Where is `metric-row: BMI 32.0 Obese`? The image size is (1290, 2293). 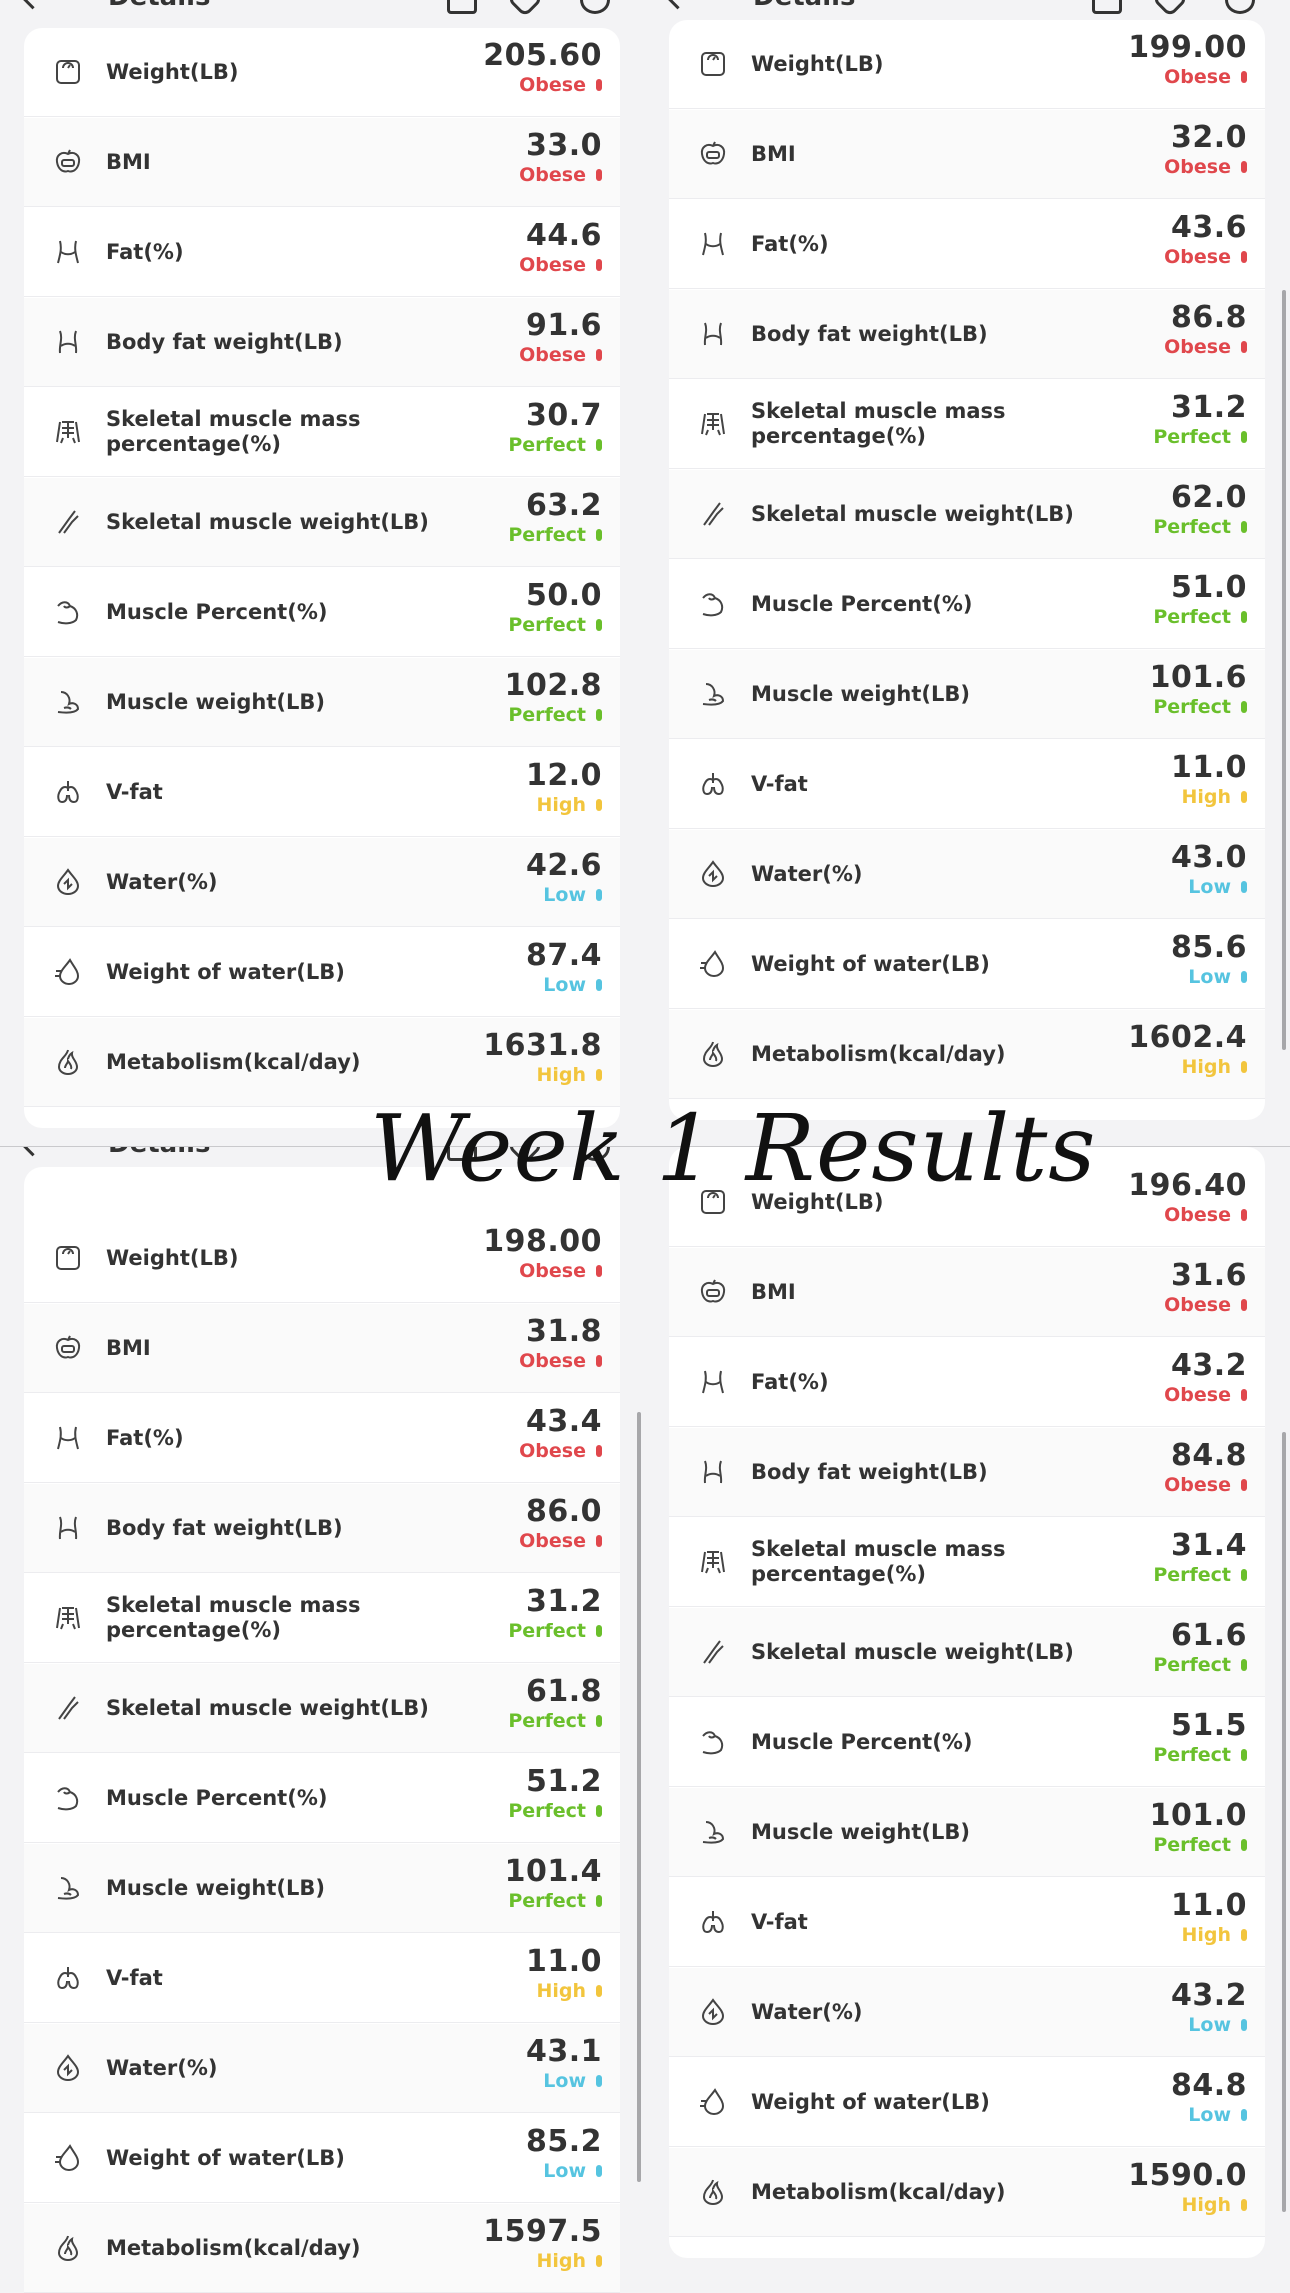
metric-row: BMI 32.0 Obese is located at coordinates (967, 154).